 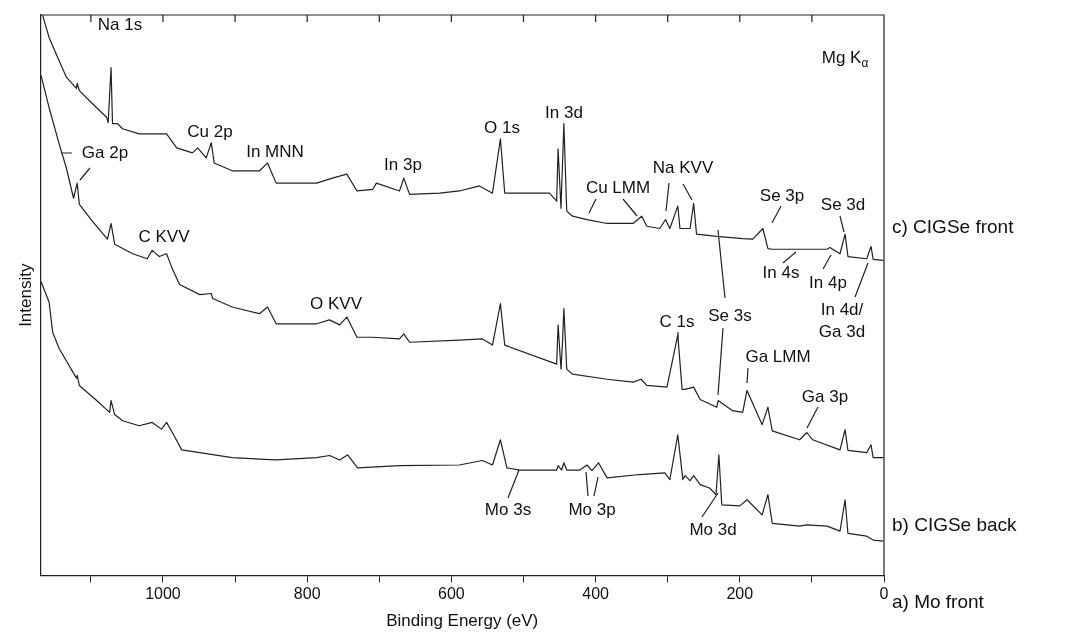 I want to click on annotation: Na KVV, so click(x=683, y=167).